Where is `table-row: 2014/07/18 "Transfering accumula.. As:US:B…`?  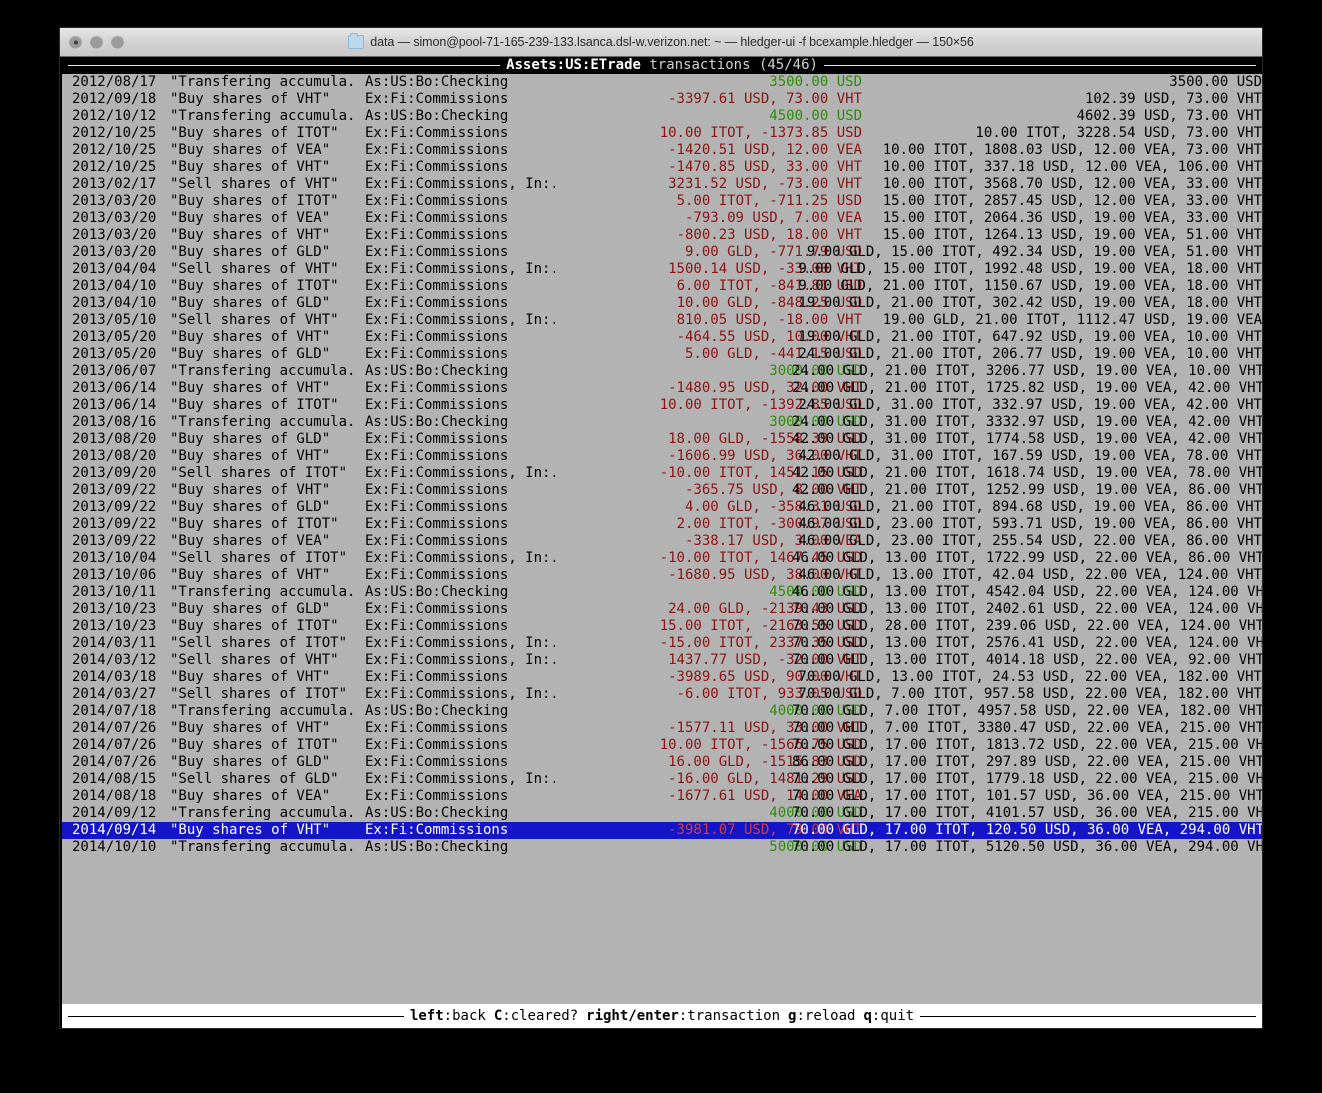
table-row: 2014/07/18 "Transfering accumula.. As:US:B… is located at coordinates (662, 711).